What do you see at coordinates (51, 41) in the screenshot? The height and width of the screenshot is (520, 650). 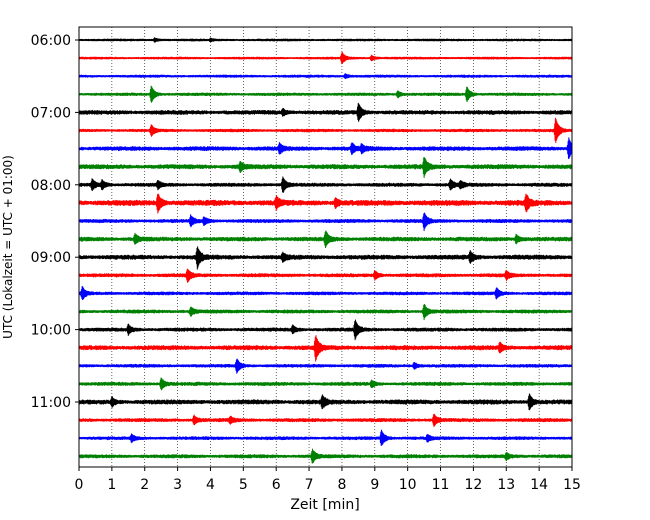 I see `y-tick-label: 06:00` at bounding box center [51, 41].